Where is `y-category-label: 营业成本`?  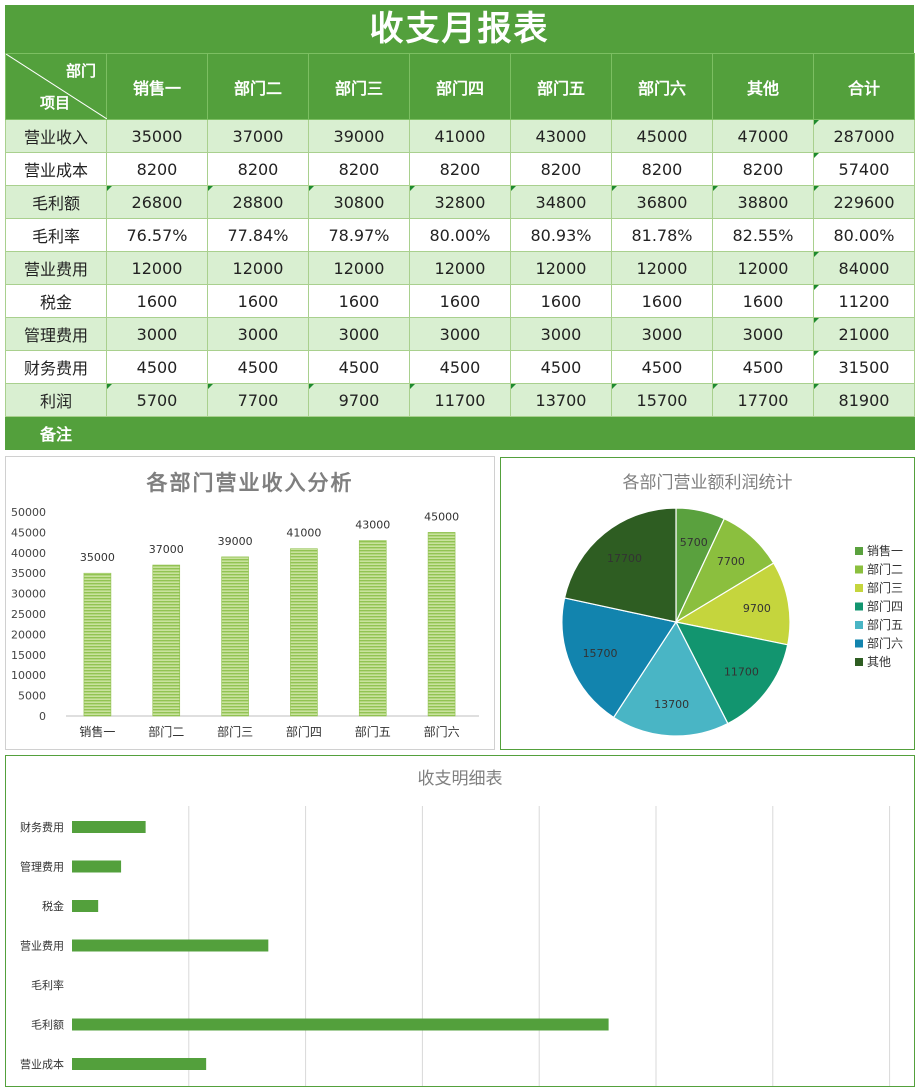
y-category-label: 营业成本 is located at coordinates (42, 1064).